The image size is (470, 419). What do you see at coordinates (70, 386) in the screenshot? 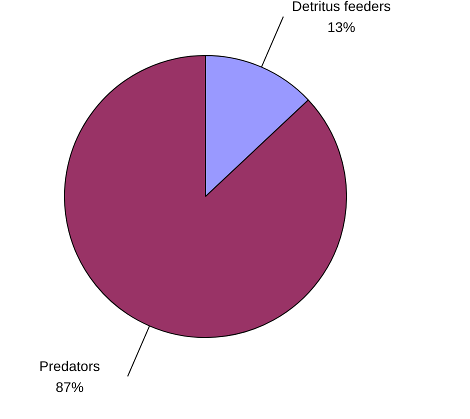
I see `data-label: 87%` at bounding box center [70, 386].